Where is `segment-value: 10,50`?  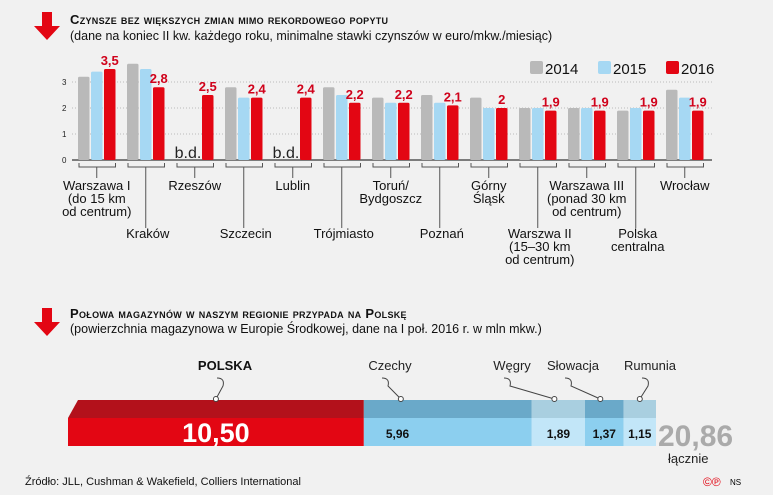
segment-value: 10,50 is located at coordinates (216, 433).